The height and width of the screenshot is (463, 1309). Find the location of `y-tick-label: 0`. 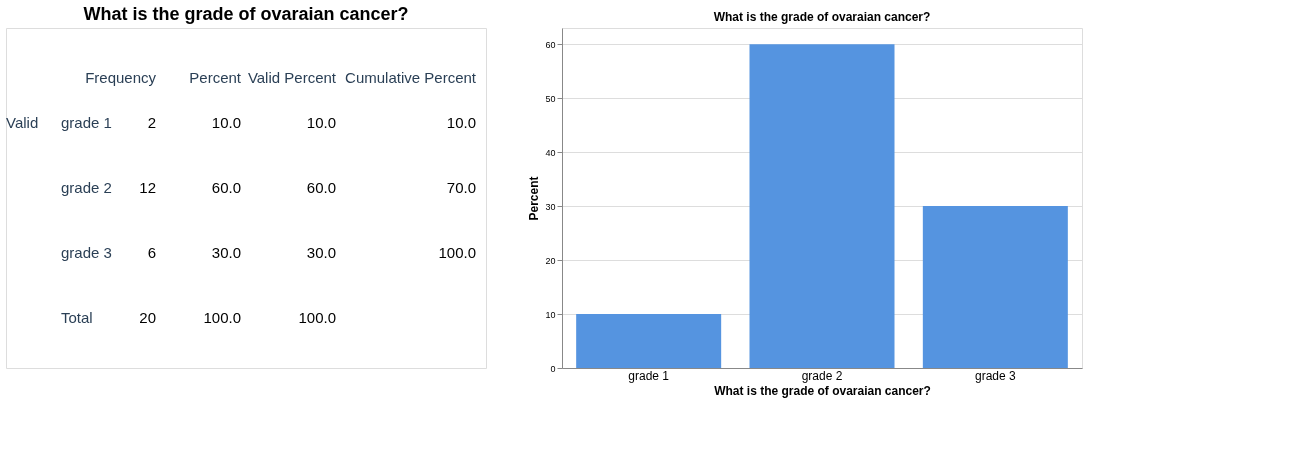

y-tick-label: 0 is located at coordinates (553, 368).